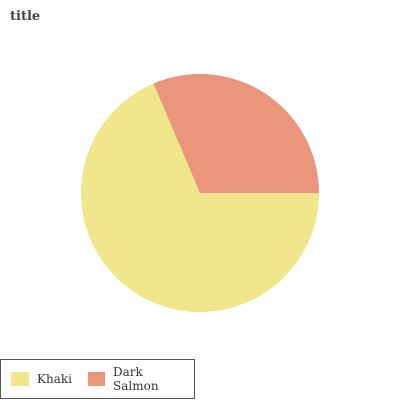 Image resolution: width=400 pixels, height=400 pixels. I want to click on legend-swatch-dark-salmon, so click(96, 379).